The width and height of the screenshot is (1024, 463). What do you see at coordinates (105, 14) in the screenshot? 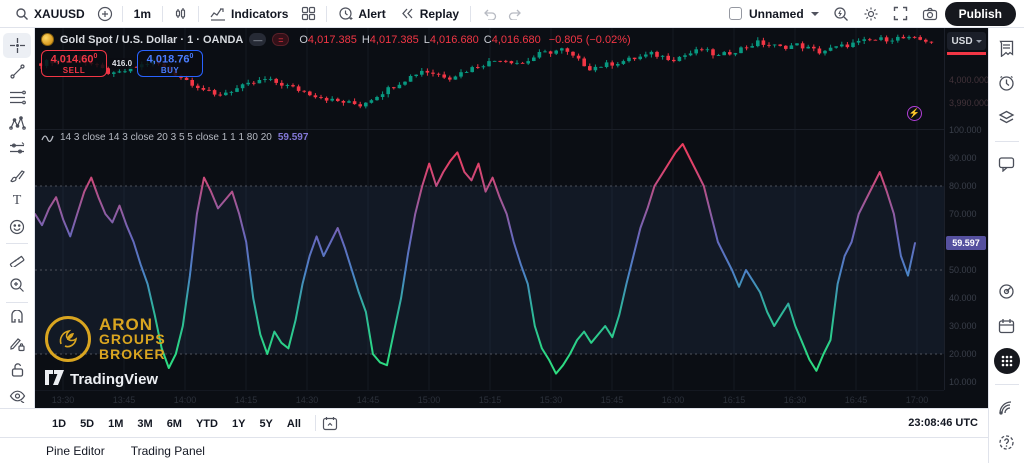
I see `compare-add-icon` at bounding box center [105, 14].